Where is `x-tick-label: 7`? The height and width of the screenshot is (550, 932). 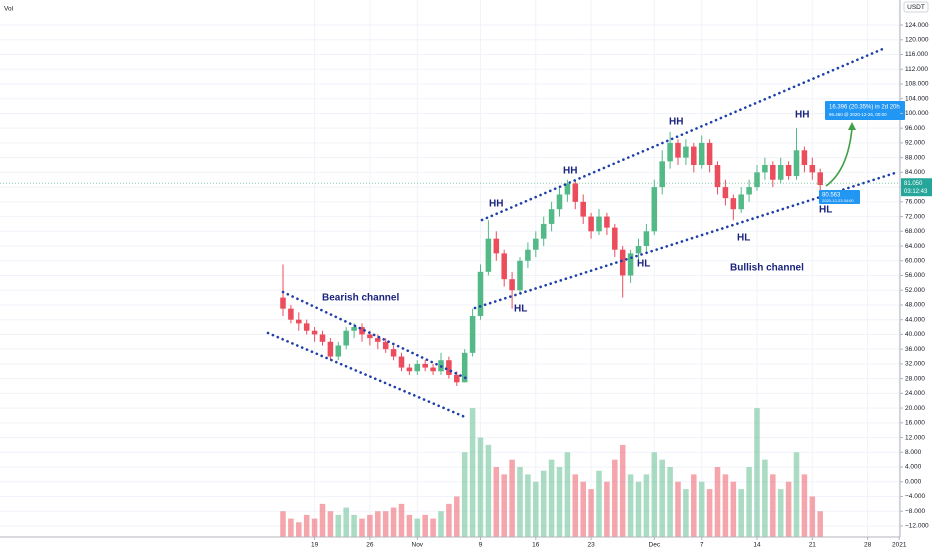 x-tick-label: 7 is located at coordinates (702, 545).